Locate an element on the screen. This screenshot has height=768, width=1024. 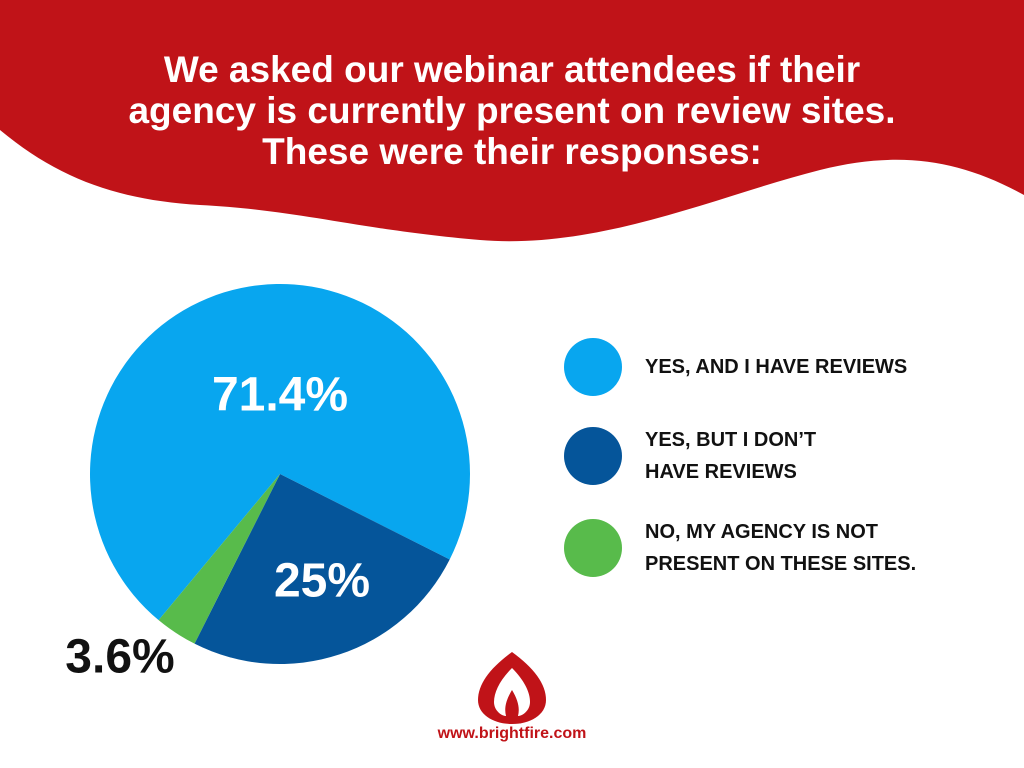
logo is located at coordinates (512, 688).